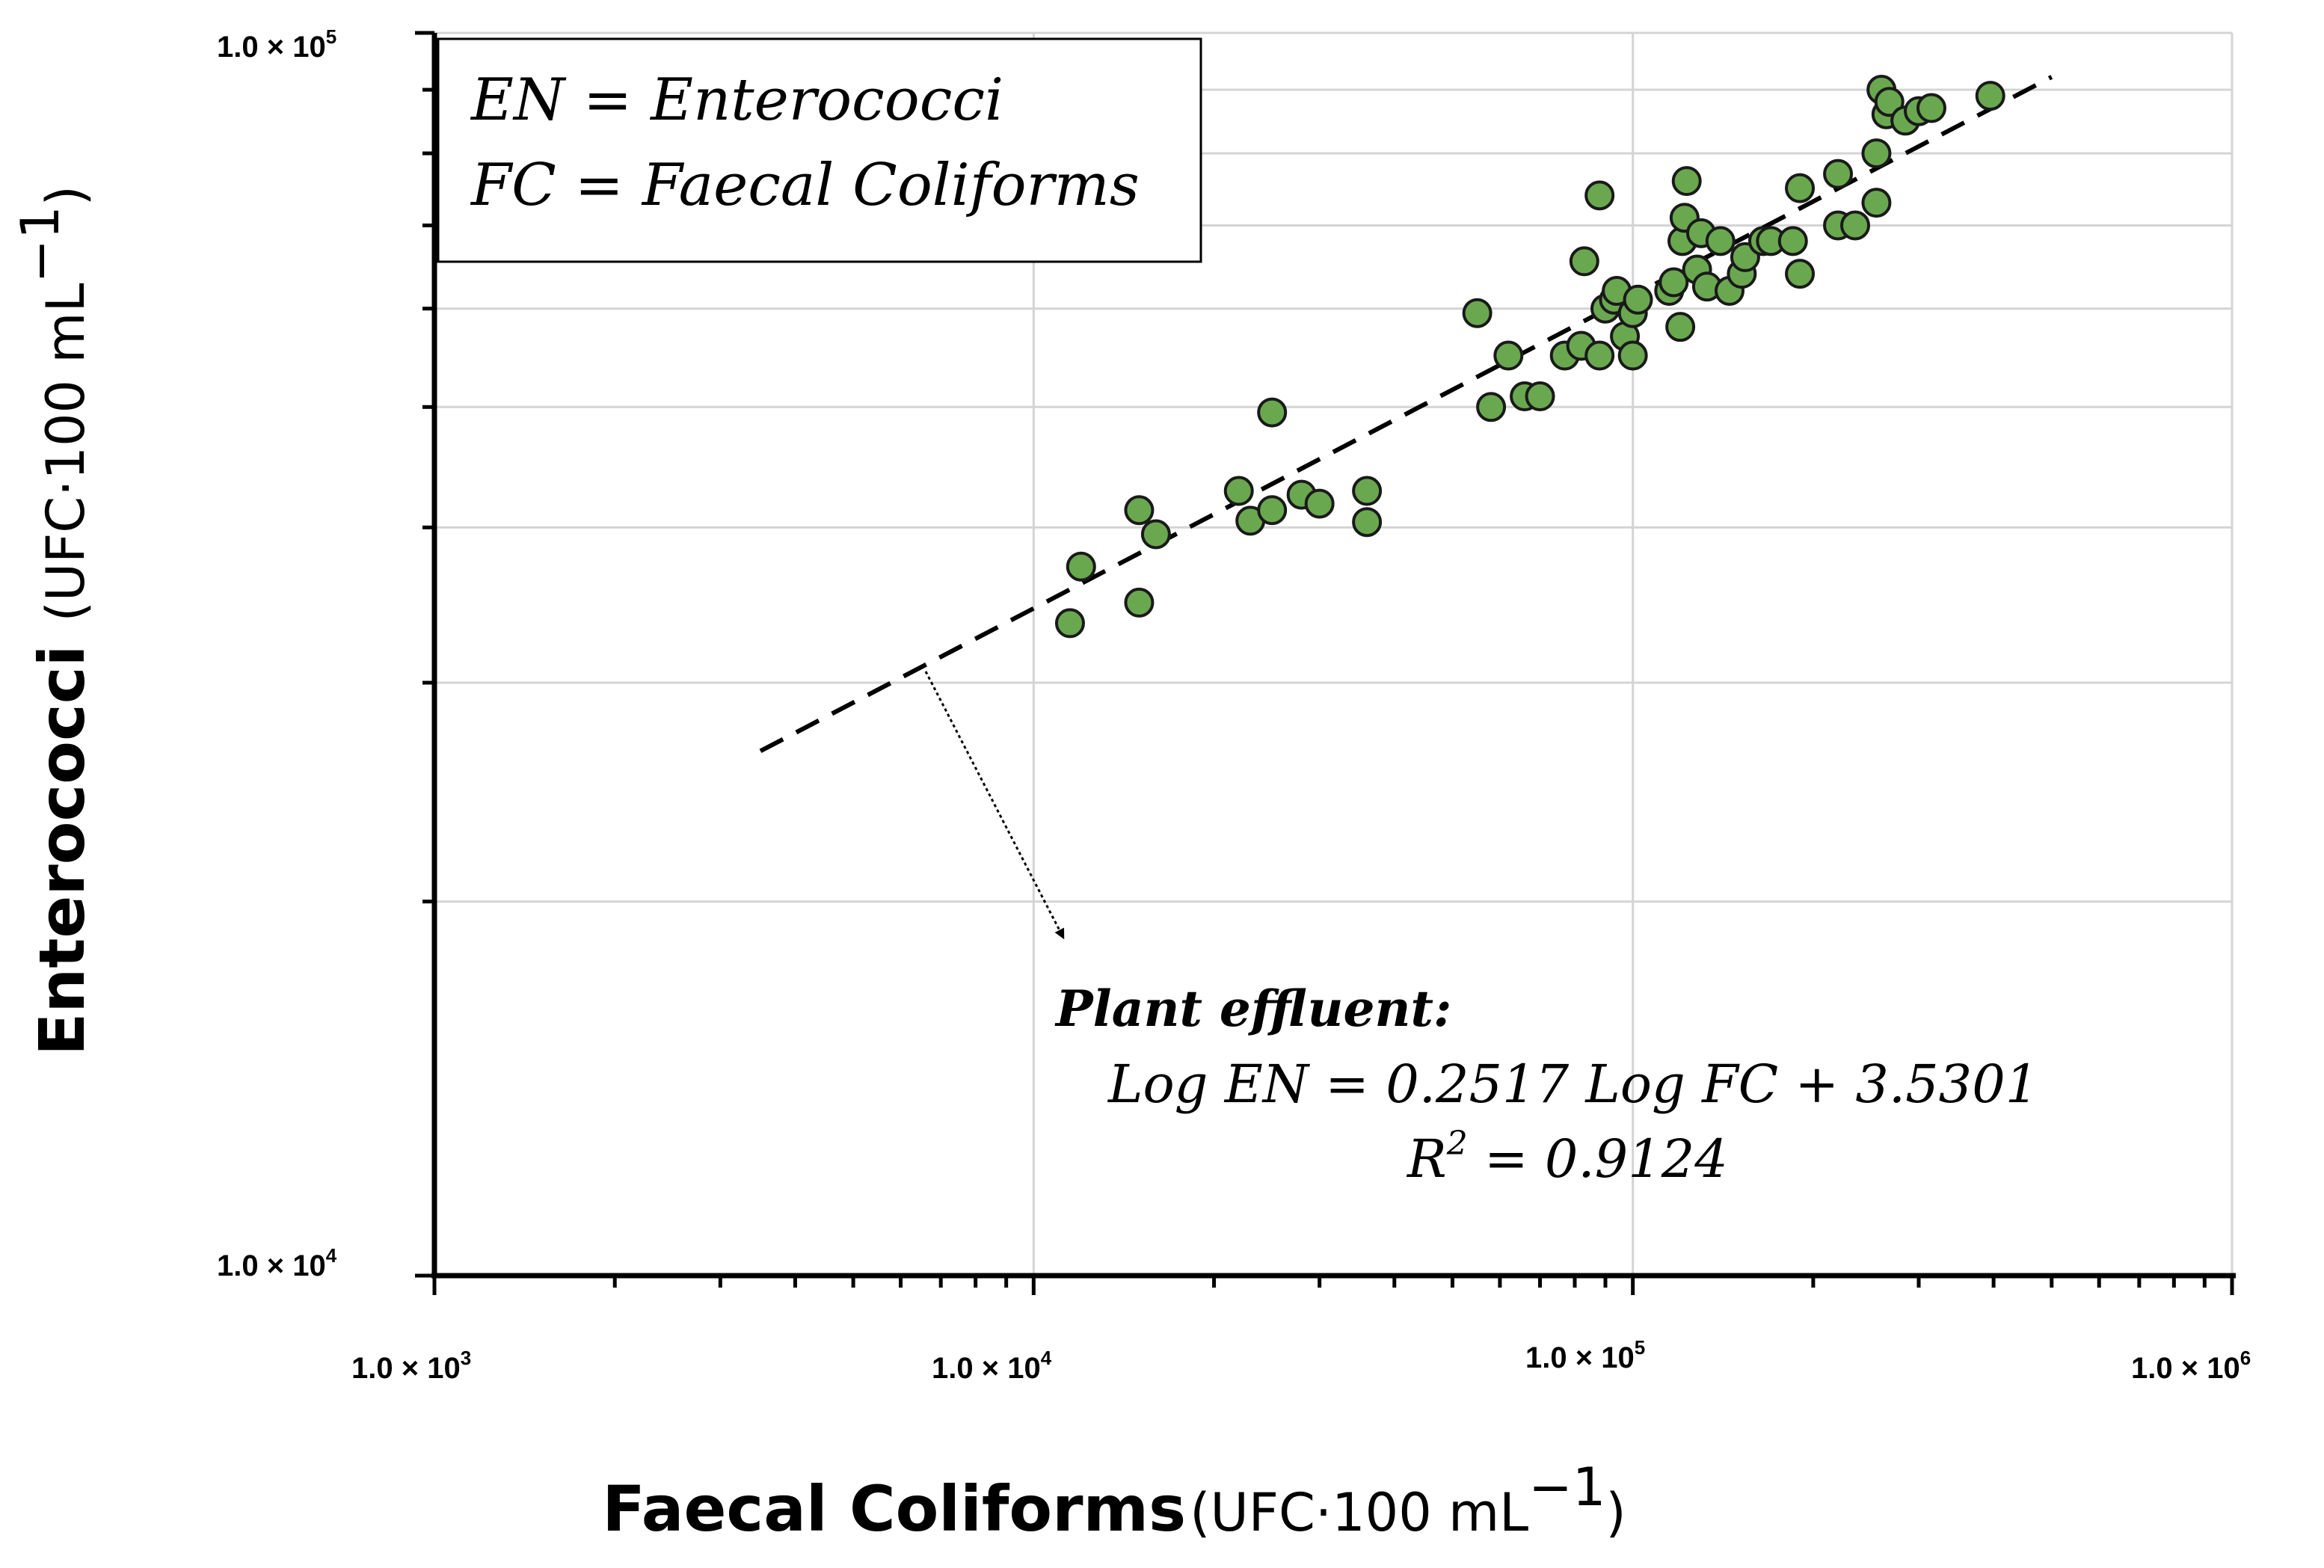 Image resolution: width=2324 pixels, height=1568 pixels. I want to click on y-tick-label: 1.0 × 10⁵, so click(276, 44).